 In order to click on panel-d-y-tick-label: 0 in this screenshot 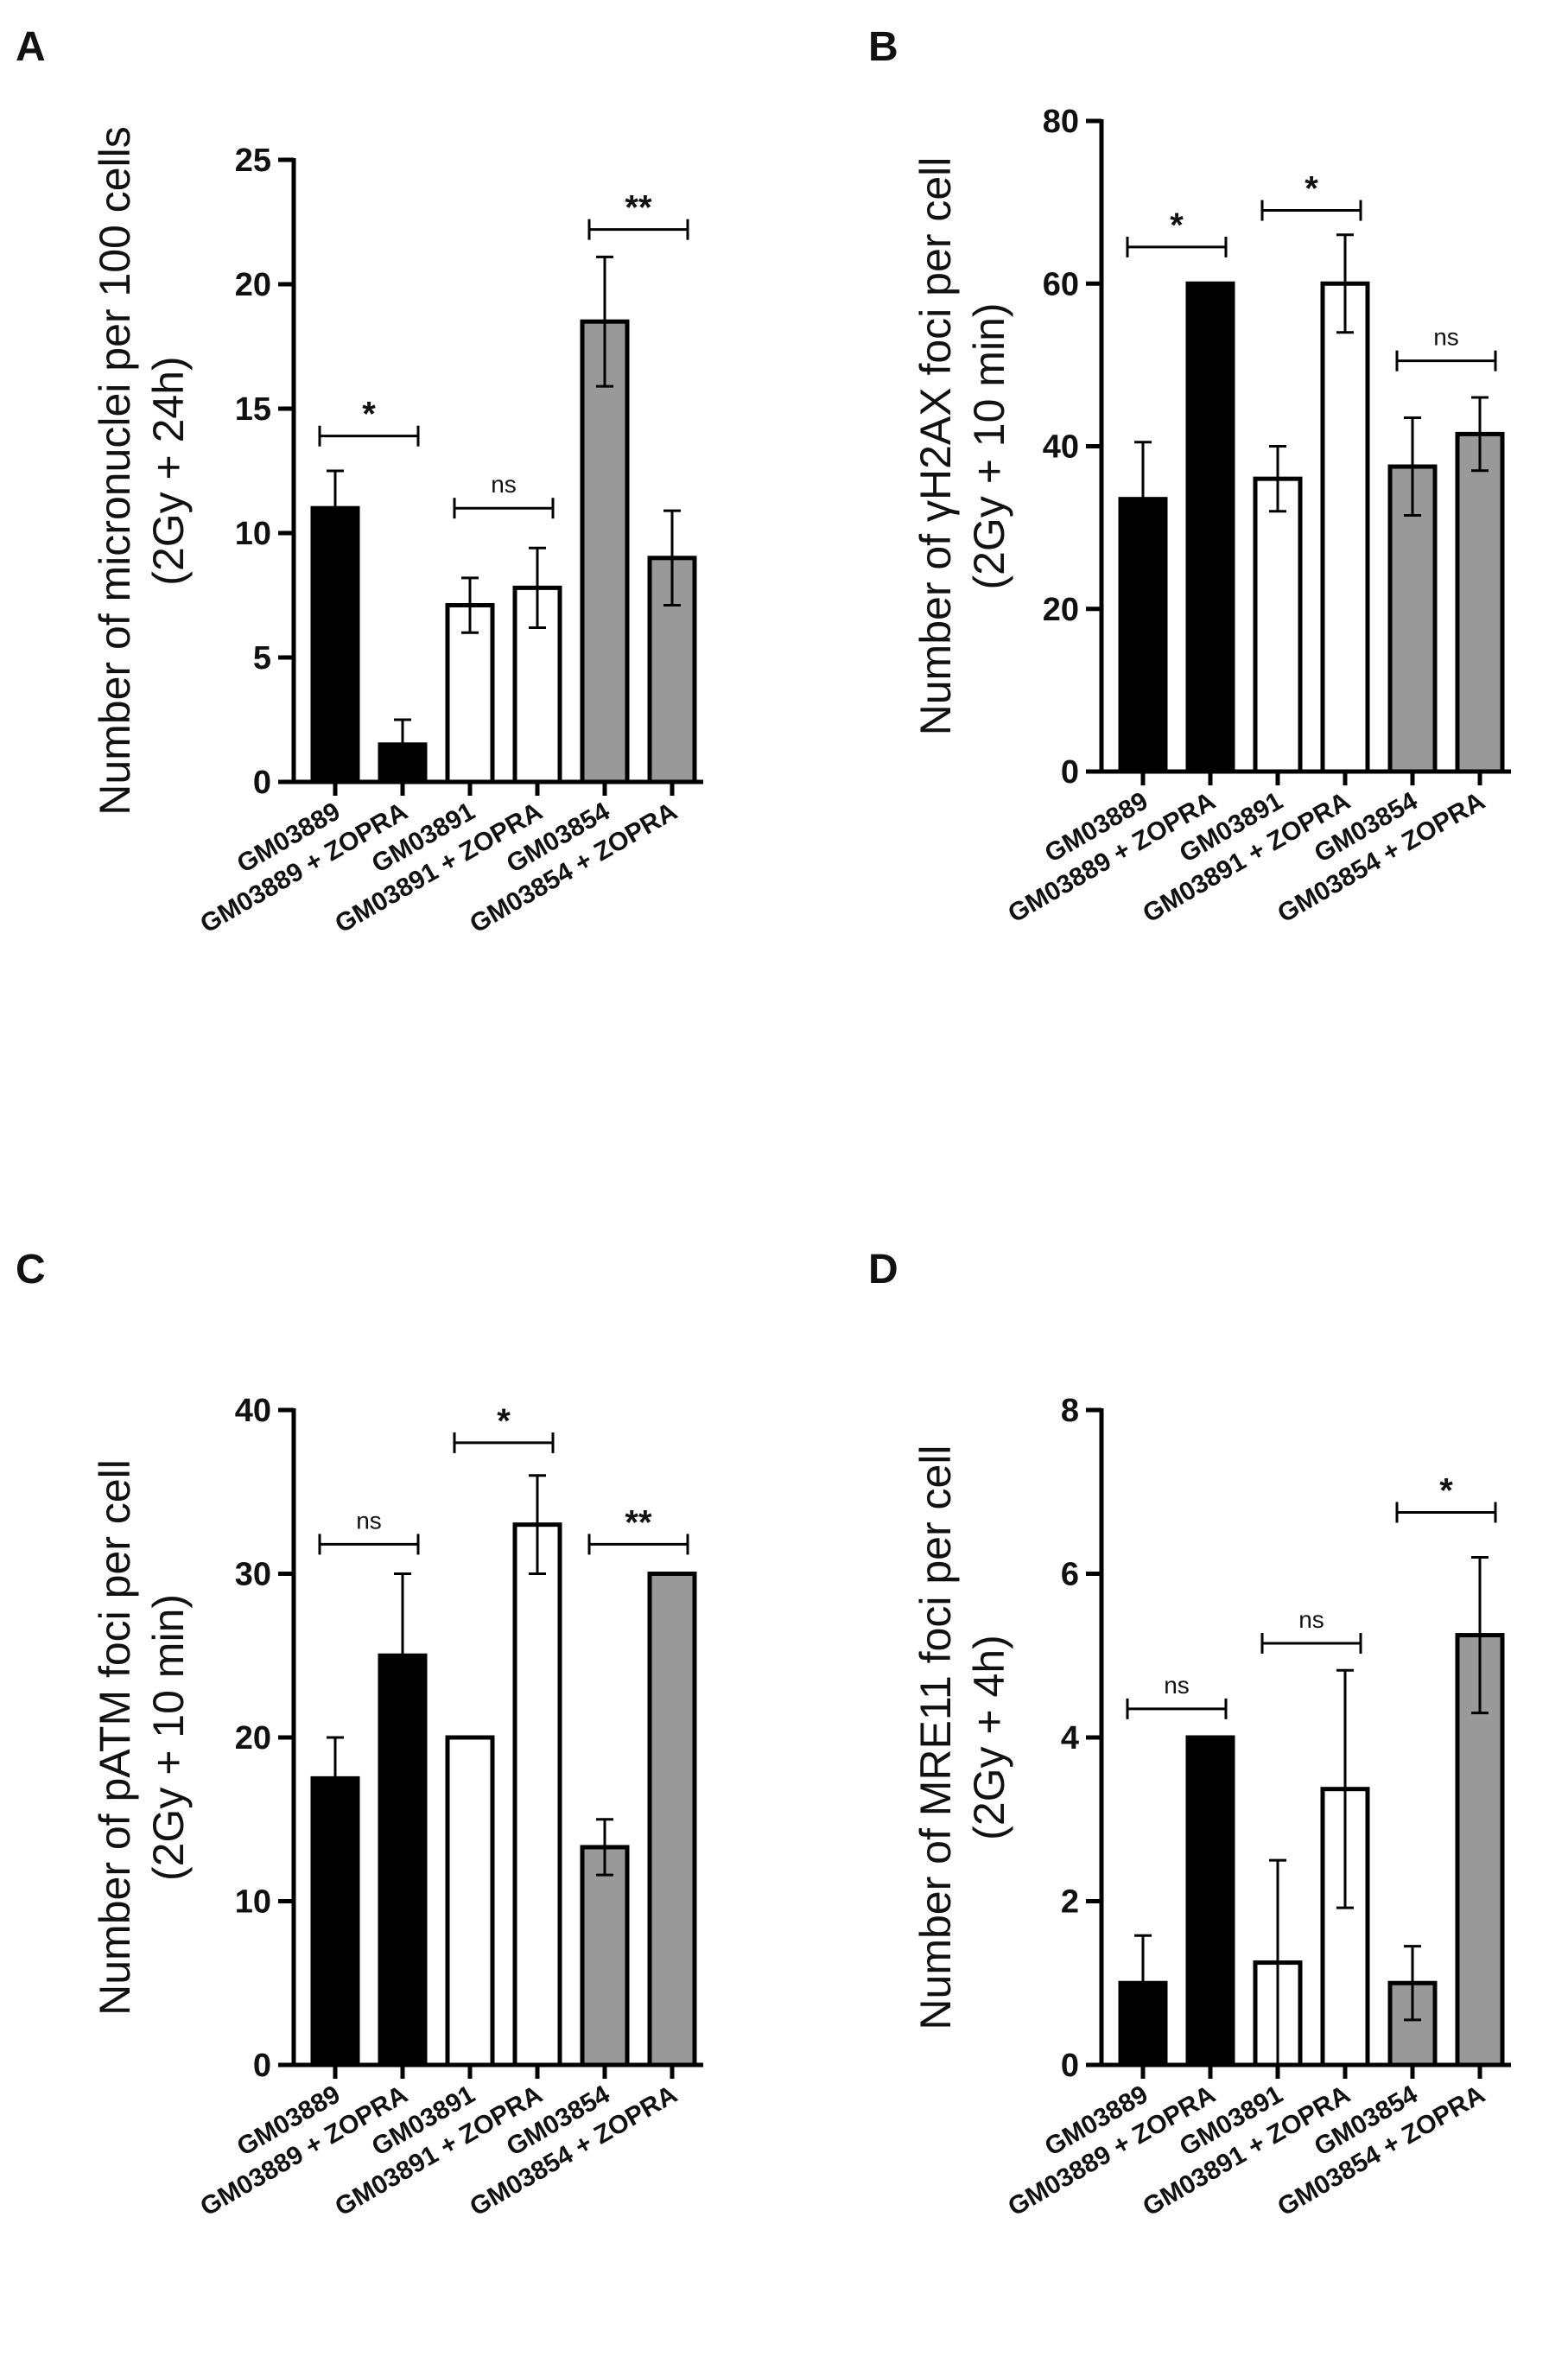, I will do `click(1070, 2066)`.